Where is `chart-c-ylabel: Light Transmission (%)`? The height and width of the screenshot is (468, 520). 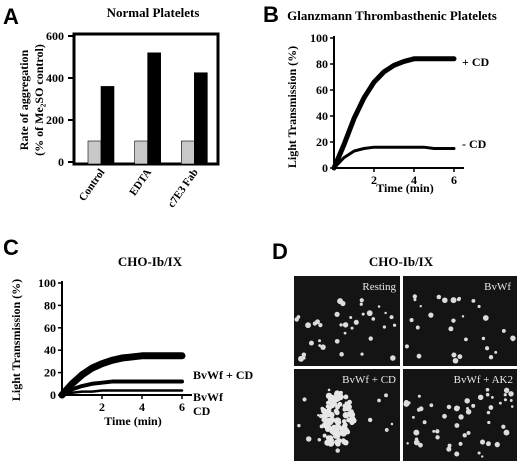
chart-c-ylabel: Light Transmission (%) is located at coordinates (16, 340).